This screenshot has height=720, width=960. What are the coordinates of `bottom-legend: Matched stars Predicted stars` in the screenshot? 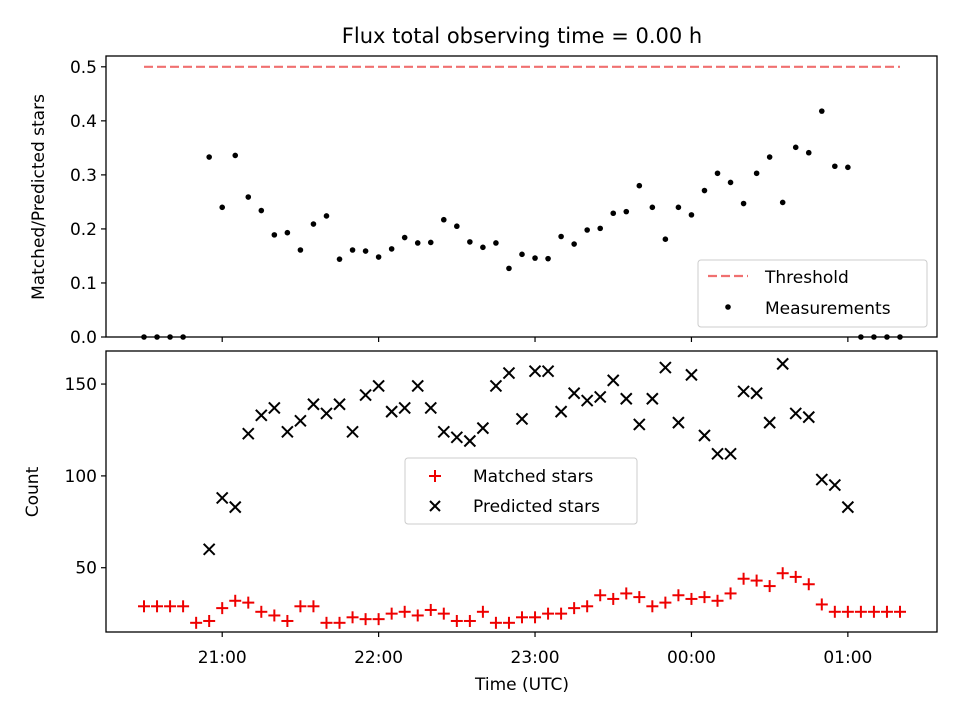 It's located at (521, 491).